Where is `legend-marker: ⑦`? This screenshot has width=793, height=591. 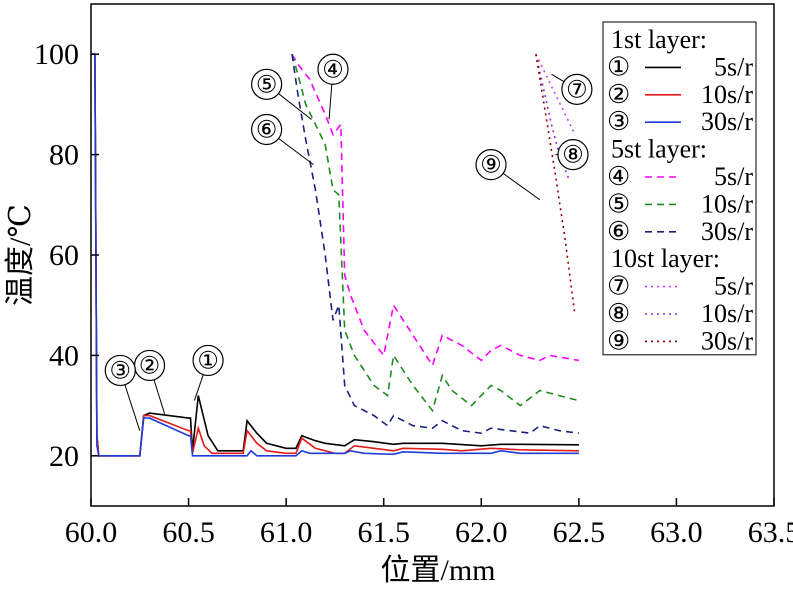 legend-marker: ⑦ is located at coordinates (618, 286).